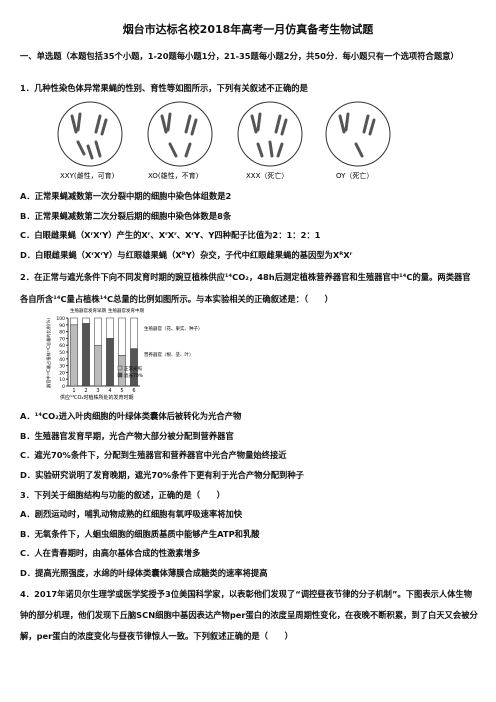 This screenshot has width=496, height=702. What do you see at coordinates (127, 436) in the screenshot?
I see `option: B．生殖器官发育早期，光合产物大部分被分配到营养器官` at bounding box center [127, 436].